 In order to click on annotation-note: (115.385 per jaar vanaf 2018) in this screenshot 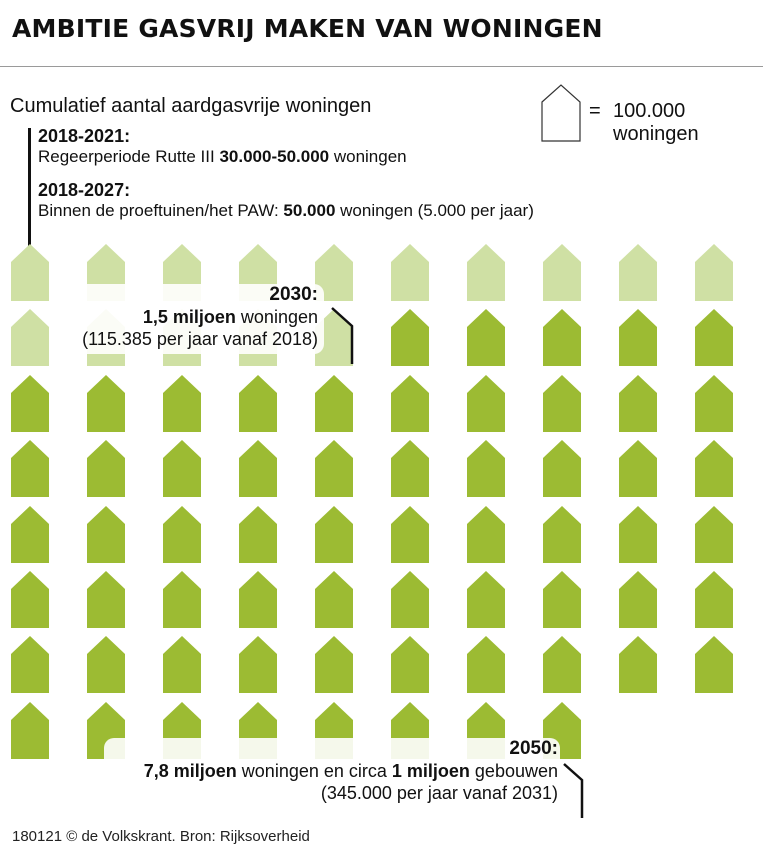, I will do `click(200, 339)`.